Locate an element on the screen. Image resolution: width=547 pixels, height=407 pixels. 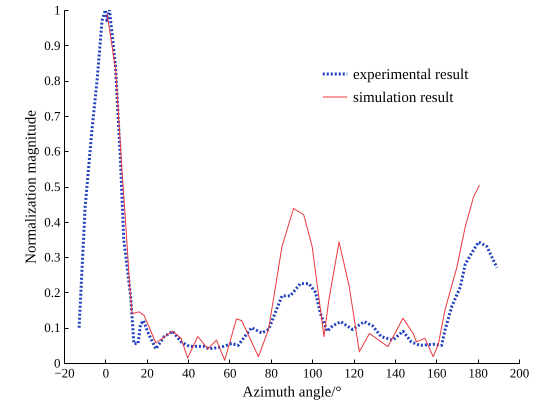
x-tick-label: 200 is located at coordinates (520, 373).